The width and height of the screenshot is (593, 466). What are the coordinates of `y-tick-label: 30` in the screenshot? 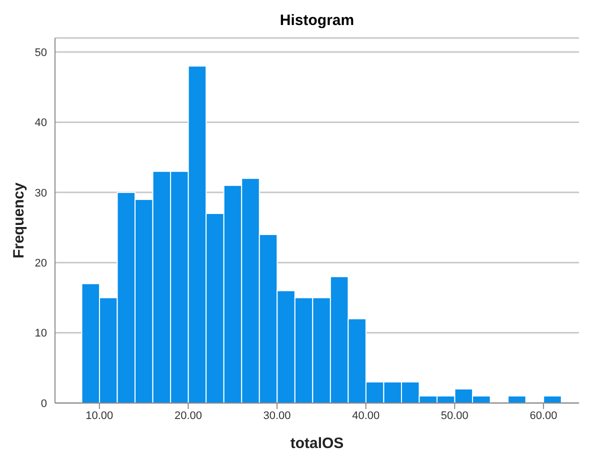 It's located at (40, 193).